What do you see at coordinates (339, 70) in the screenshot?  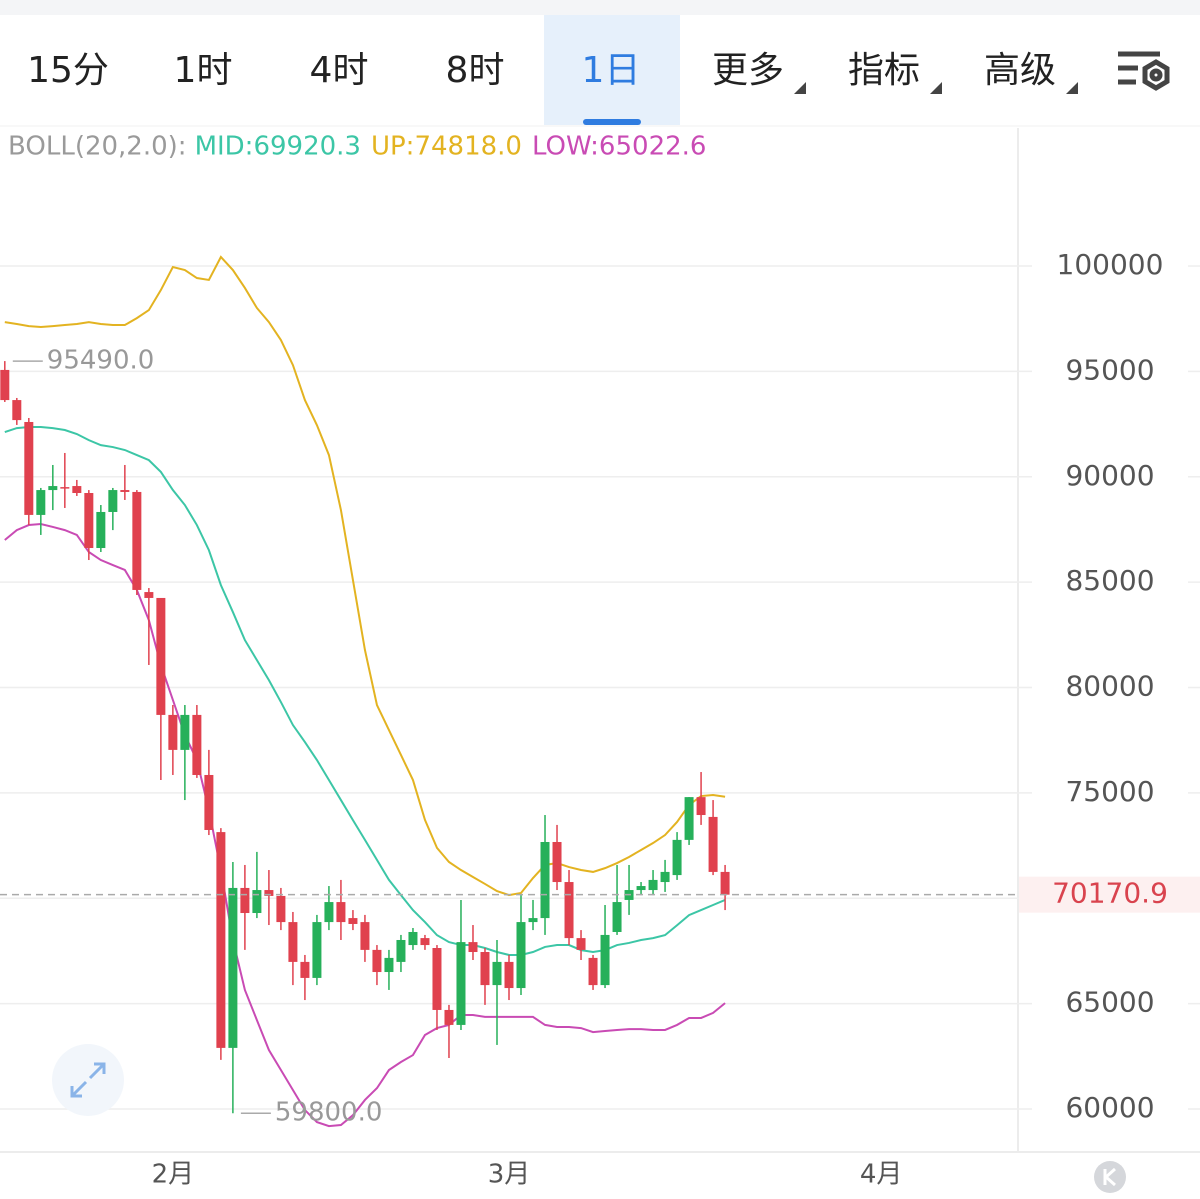 I see `tab: 4时` at bounding box center [339, 70].